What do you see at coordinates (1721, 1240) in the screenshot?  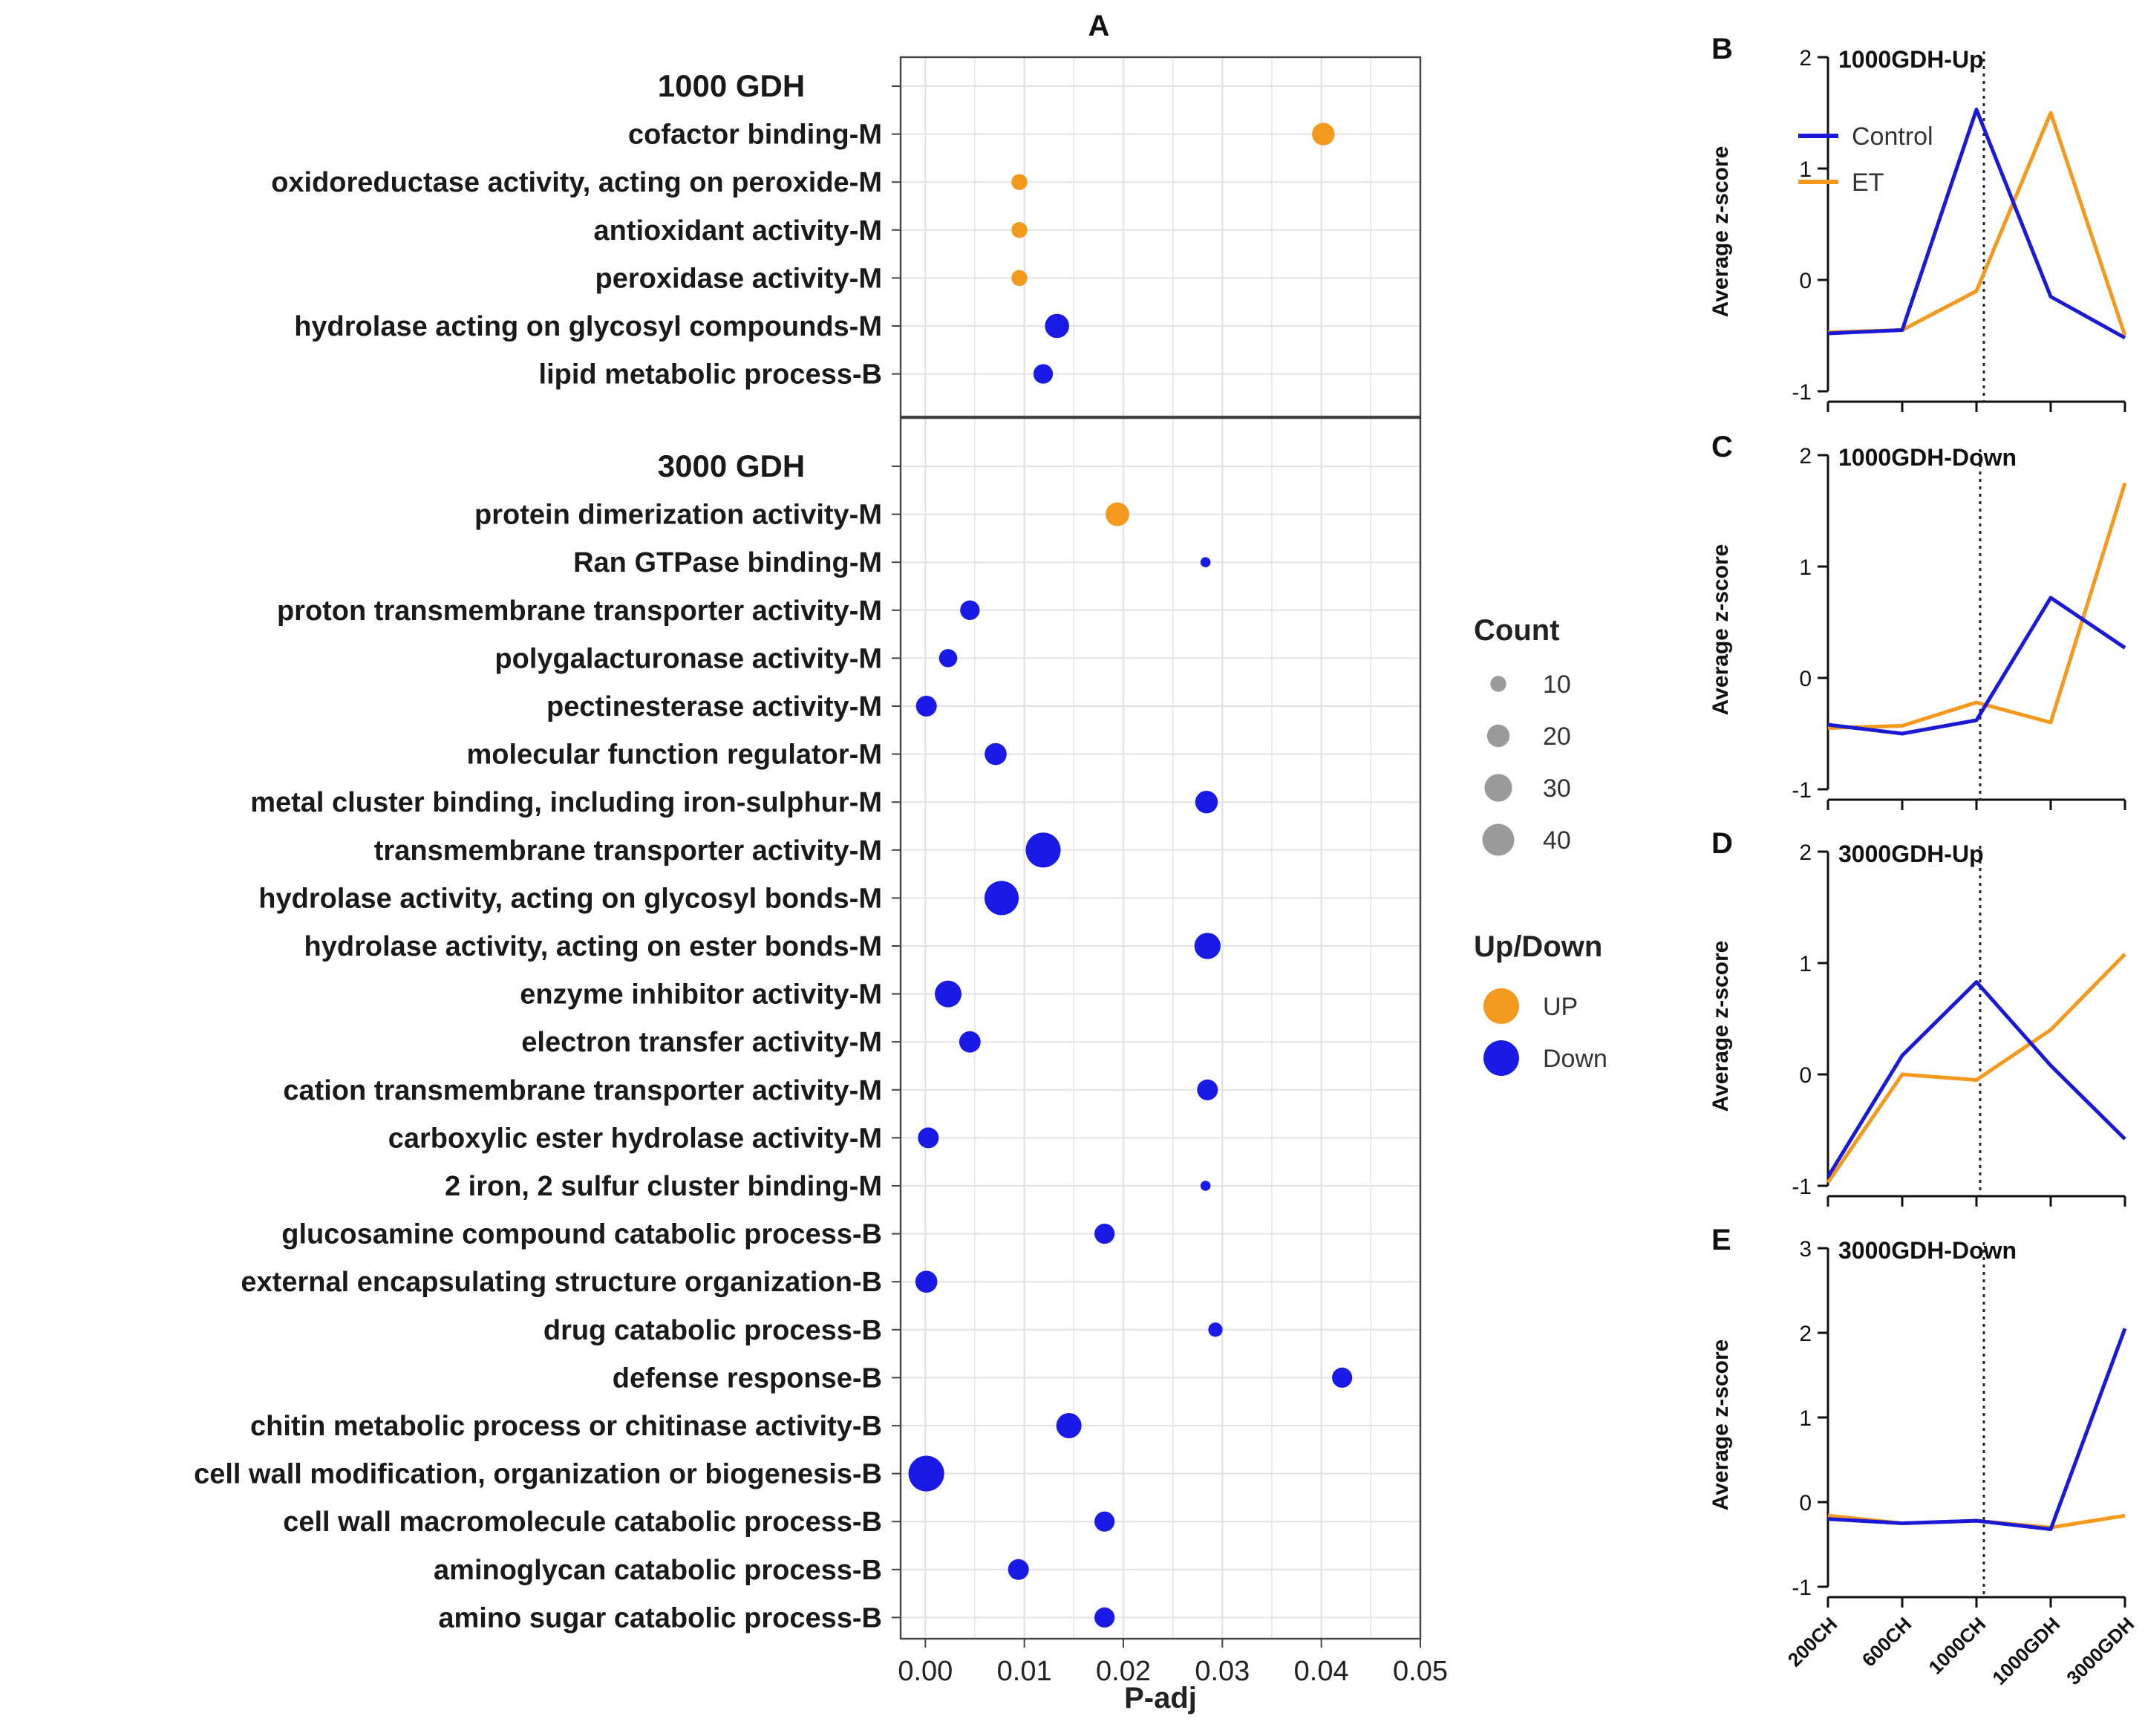 I see `panel-letter: E` at bounding box center [1721, 1240].